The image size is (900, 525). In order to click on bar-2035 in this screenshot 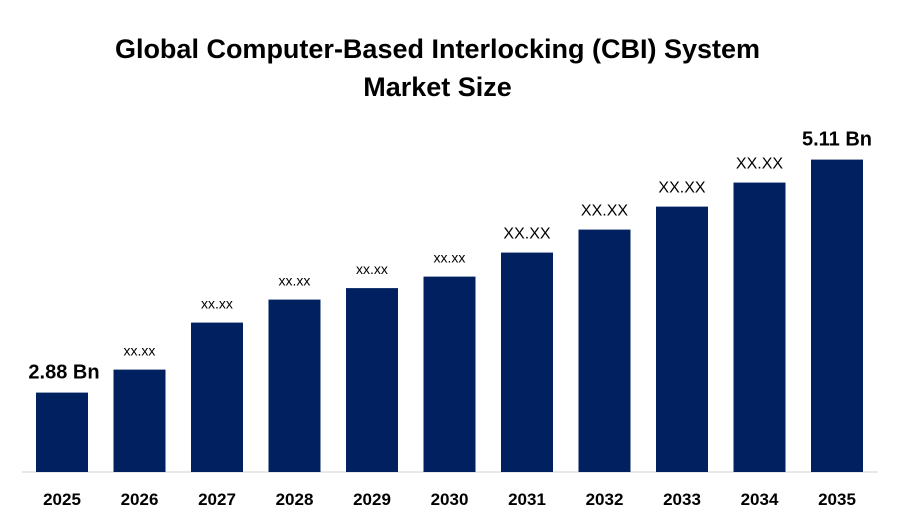, I will do `click(837, 316)`.